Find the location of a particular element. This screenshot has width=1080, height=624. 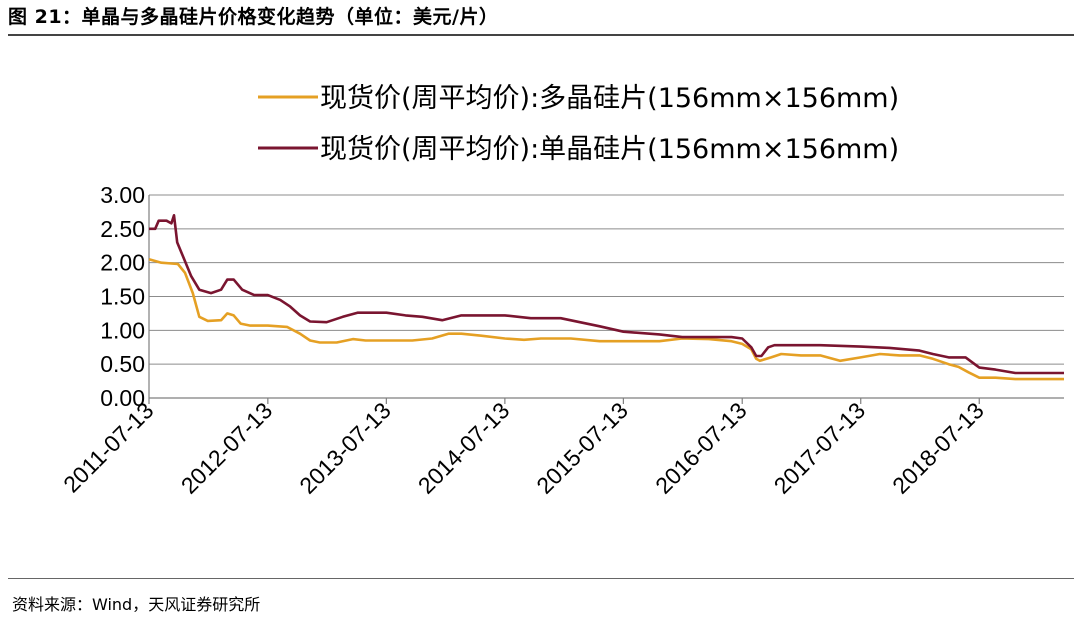

x-tick-label: 2018-07-13 is located at coordinates (938, 448).